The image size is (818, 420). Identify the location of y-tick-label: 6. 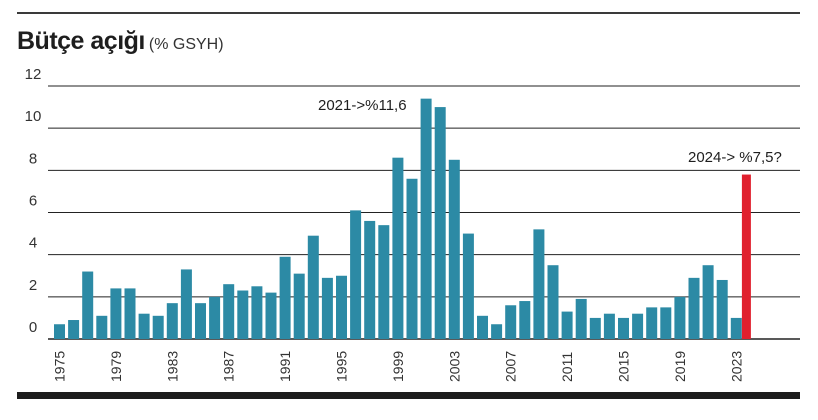
(33, 201).